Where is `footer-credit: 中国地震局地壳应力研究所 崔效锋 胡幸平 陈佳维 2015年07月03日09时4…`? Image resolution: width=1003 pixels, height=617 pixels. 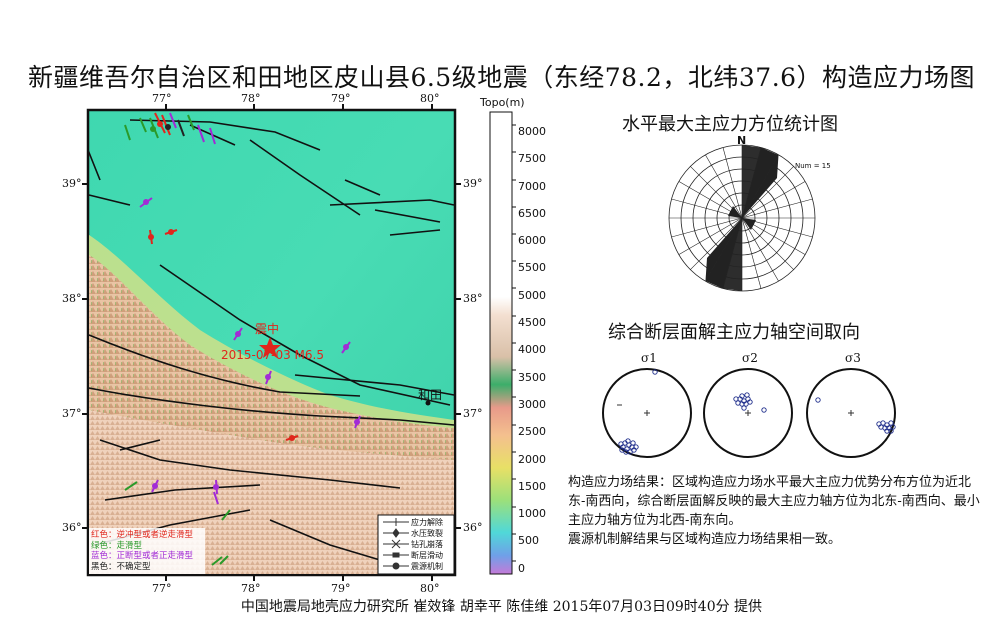 footer-credit: 中国地震局地壳应力研究所 崔效锋 胡幸平 陈佳维 2015年07月03日09时4… is located at coordinates (501, 607).